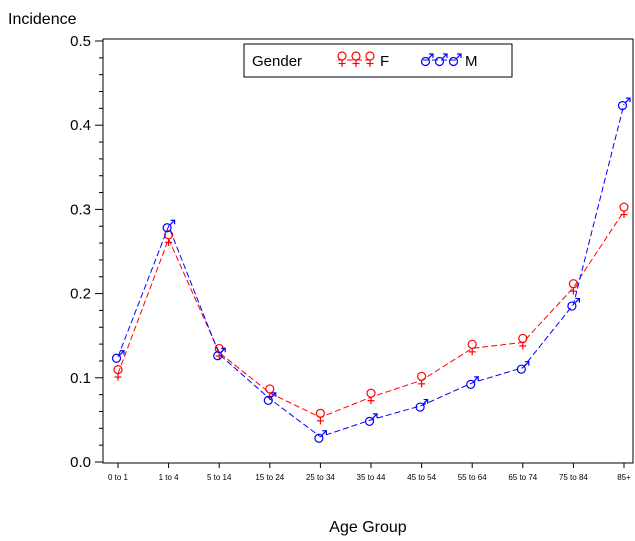 The image size is (635, 541). Describe the element at coordinates (80, 294) in the screenshot. I see `y-tick-label: 0.2` at that location.